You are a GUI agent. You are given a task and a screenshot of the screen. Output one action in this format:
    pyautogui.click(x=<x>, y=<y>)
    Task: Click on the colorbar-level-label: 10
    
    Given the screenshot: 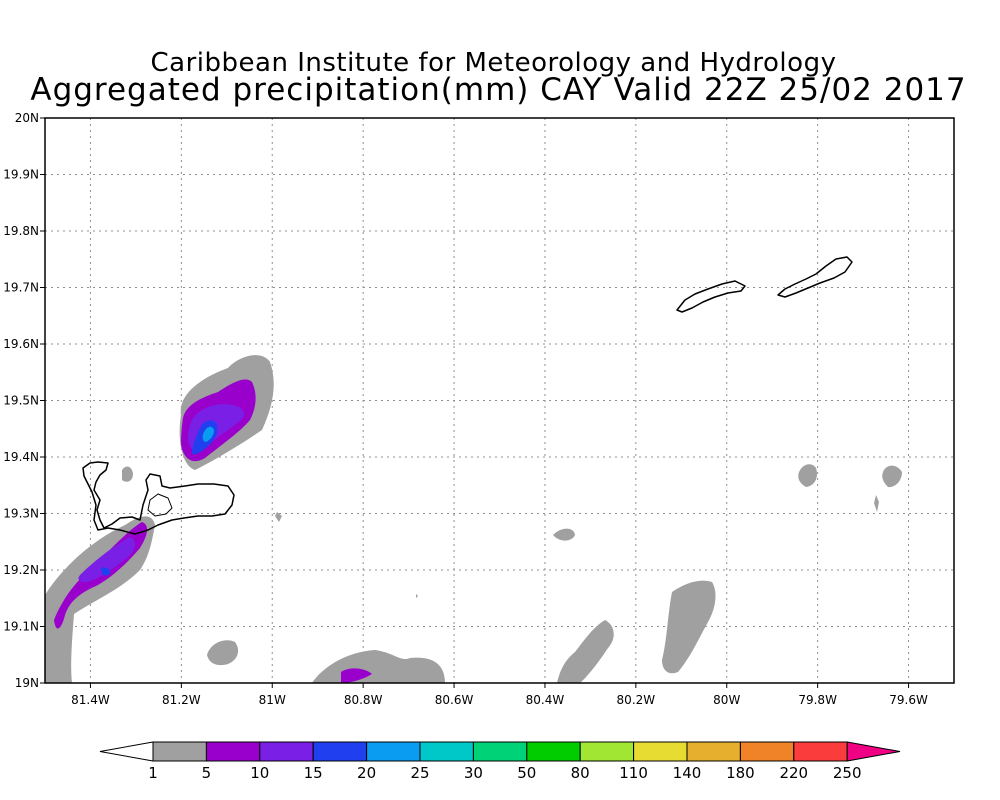 What is the action you would take?
    pyautogui.click(x=259, y=773)
    